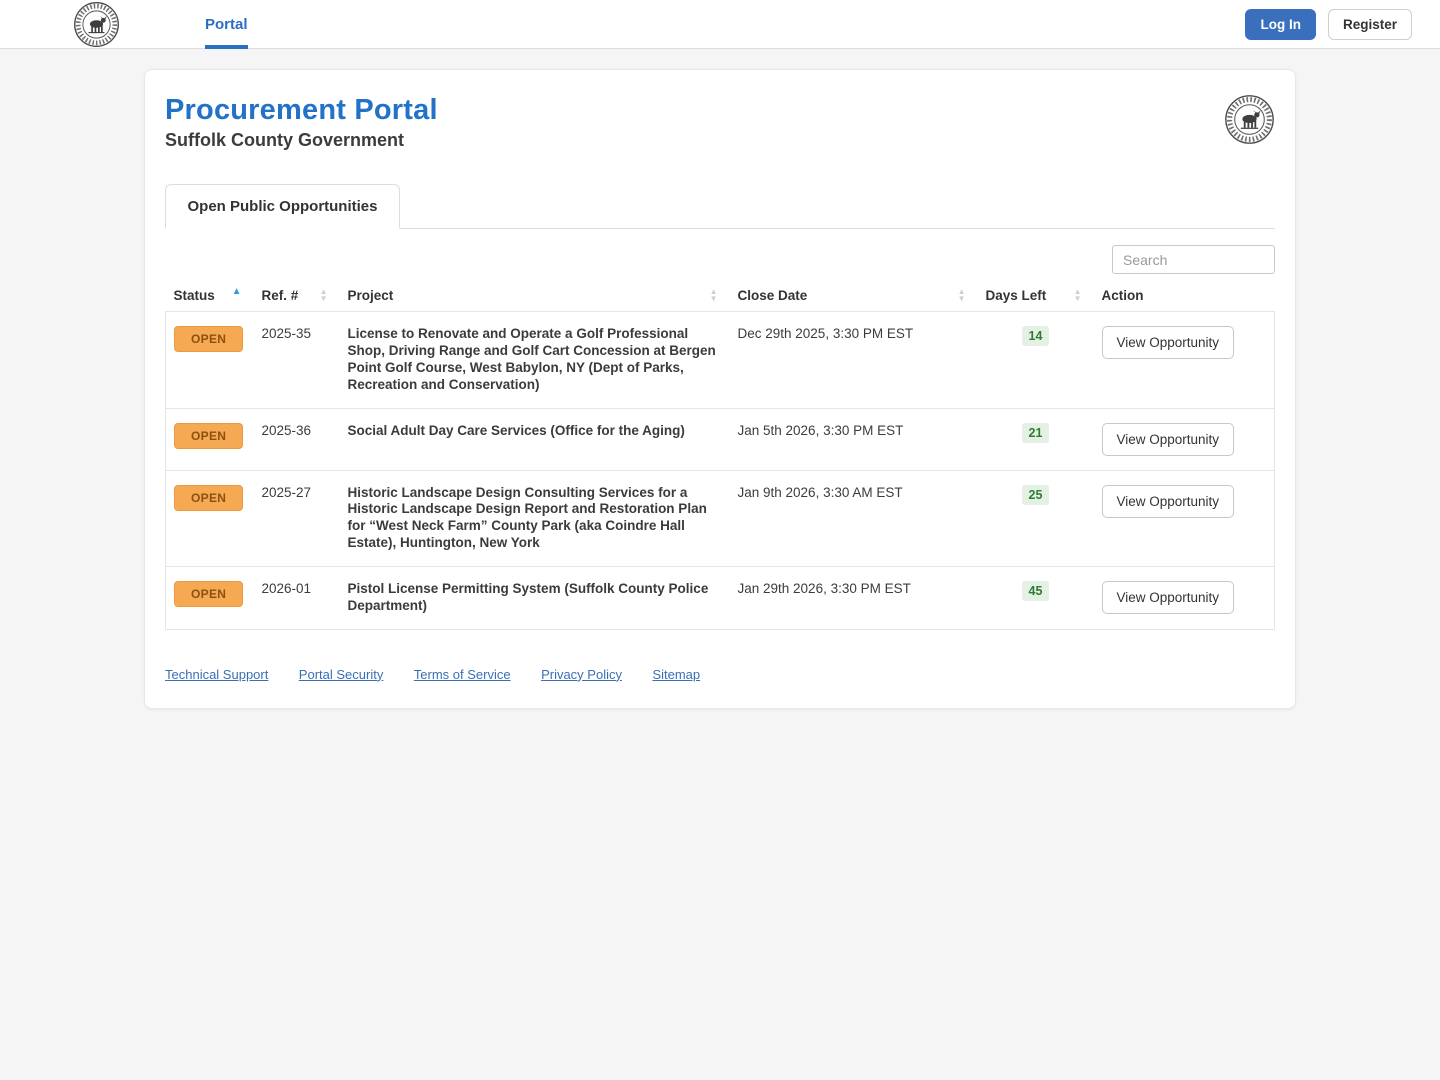 This screenshot has height=1080, width=1440. Describe the element at coordinates (286, 492) in the screenshot. I see `ref-number: 2025-27` at that location.